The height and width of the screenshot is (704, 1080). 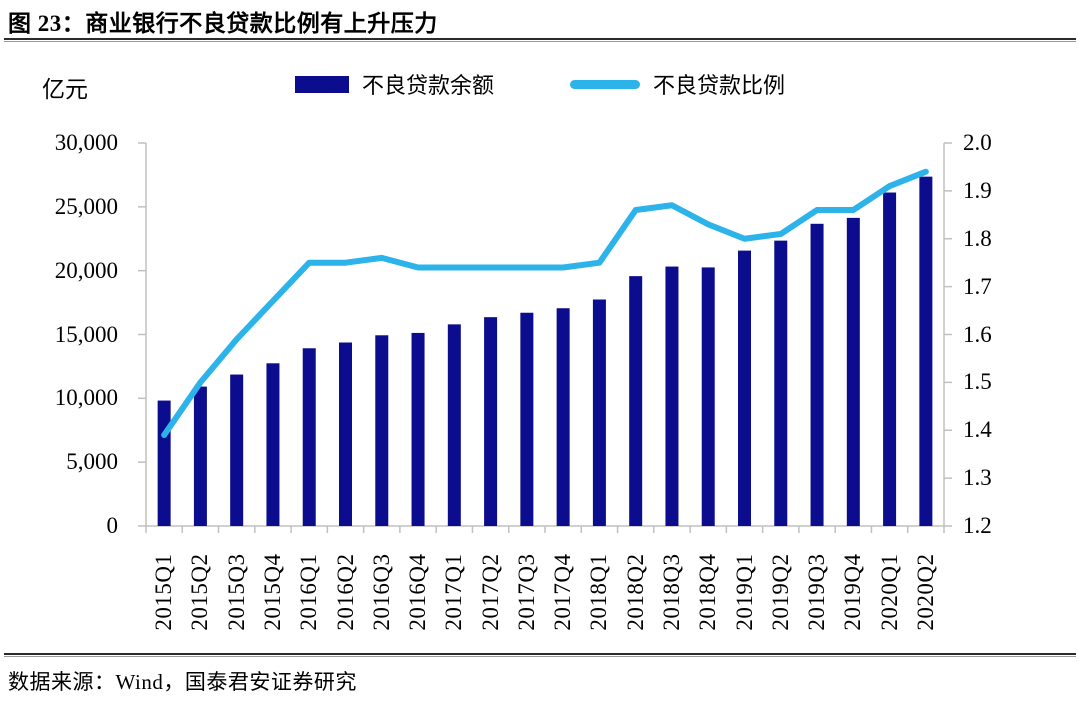 I want to click on left-axis-tick-label: 30,000, so click(x=86, y=142).